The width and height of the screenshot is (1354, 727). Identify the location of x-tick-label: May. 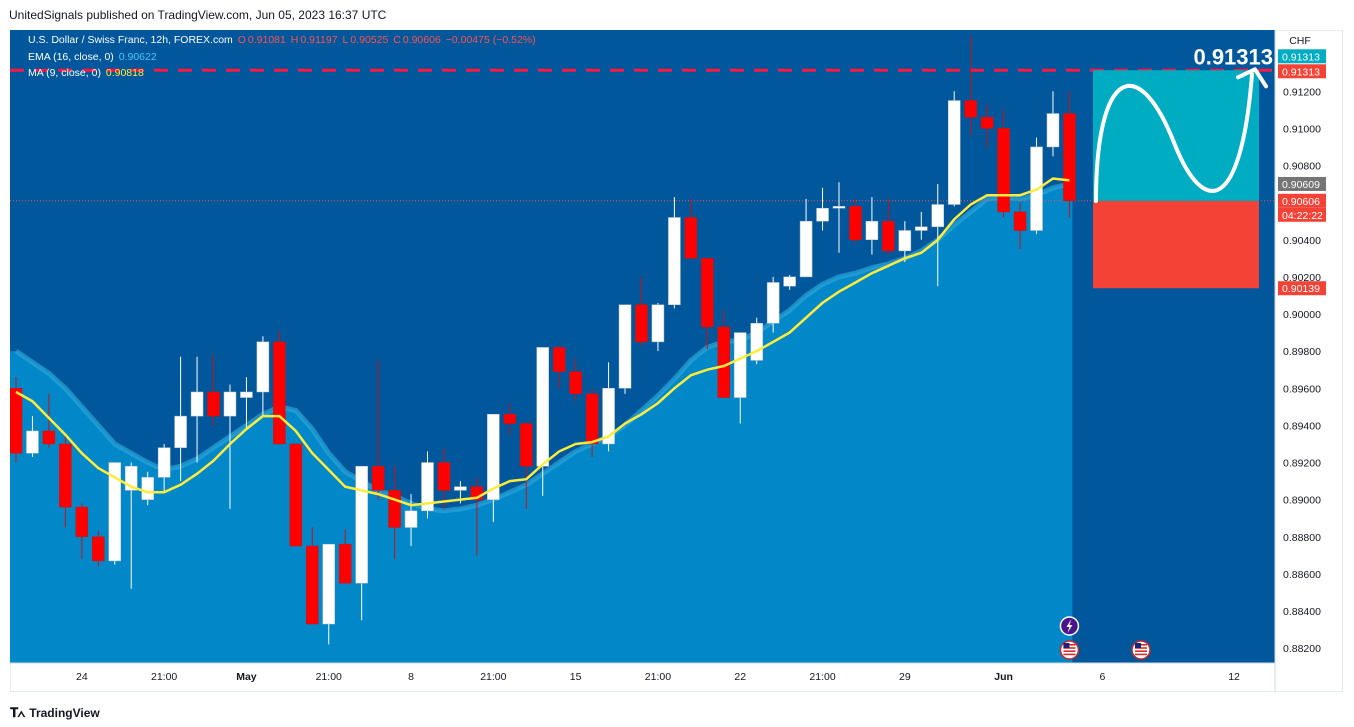
(246, 677).